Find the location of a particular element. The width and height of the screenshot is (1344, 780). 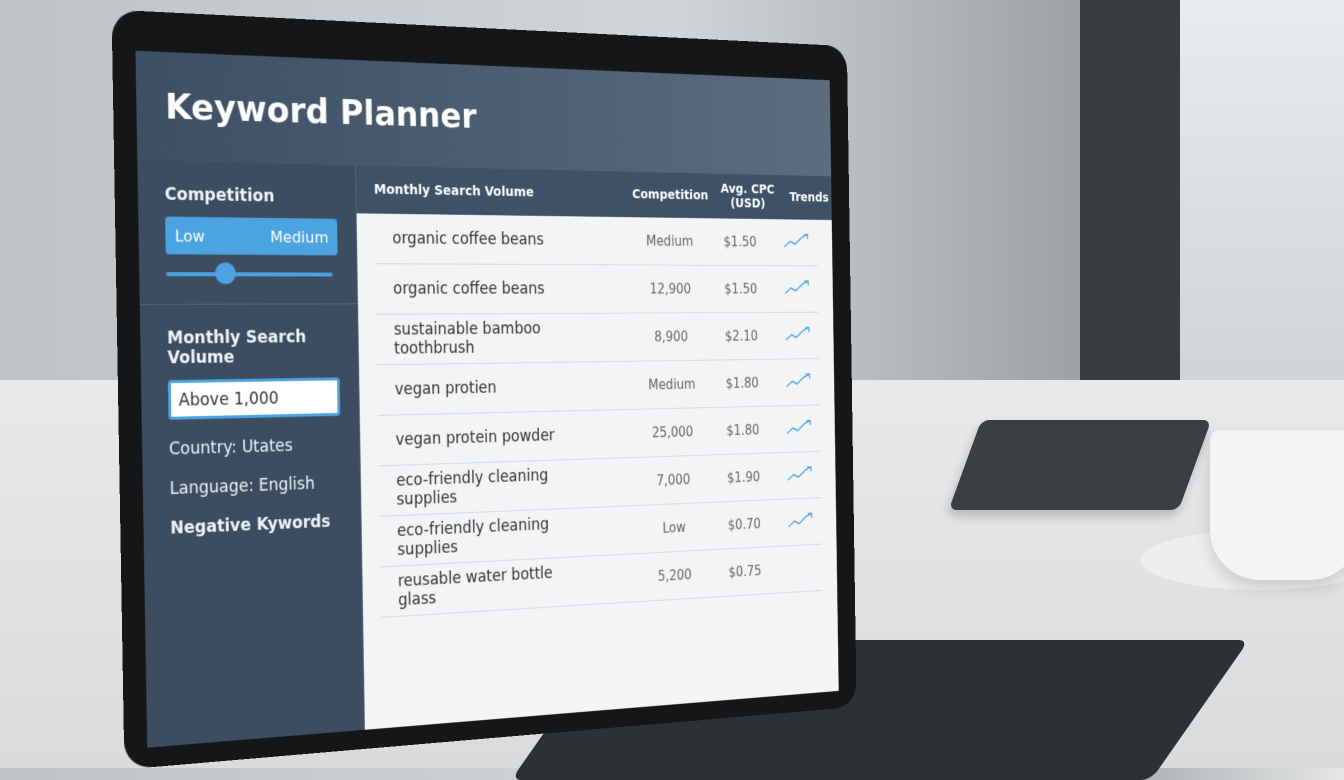

competition-slider is located at coordinates (249, 273).